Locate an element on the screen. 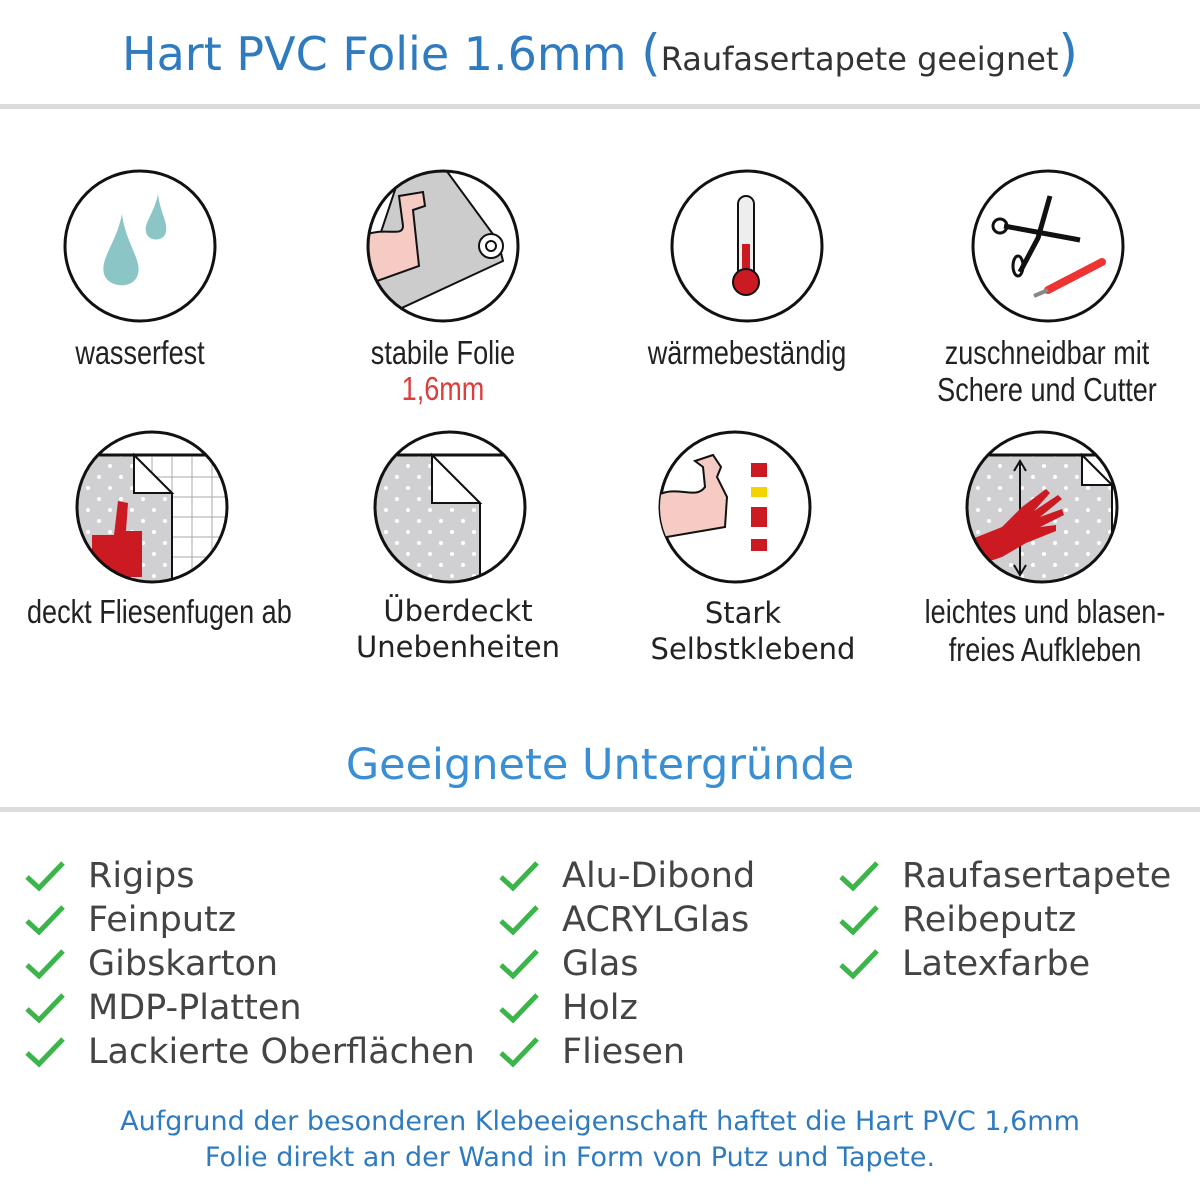 The width and height of the screenshot is (1200, 1200). surface-item: Reibeputz is located at coordinates (1004, 920).